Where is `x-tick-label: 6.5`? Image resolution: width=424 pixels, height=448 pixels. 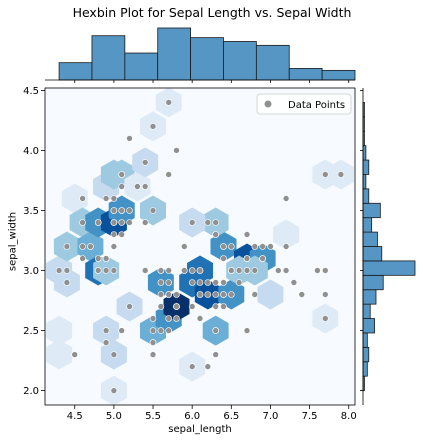
x-tick-label: 6.5 is located at coordinates (231, 416).